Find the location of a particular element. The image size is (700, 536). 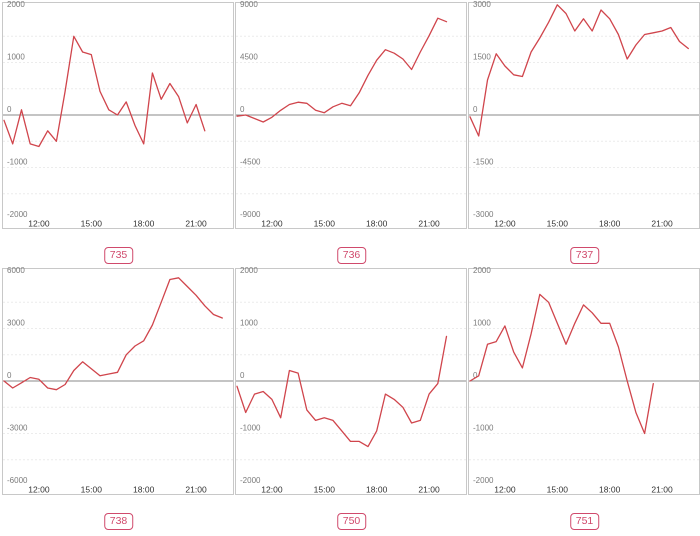

y-tick-label: 6000 is located at coordinates (16, 270).